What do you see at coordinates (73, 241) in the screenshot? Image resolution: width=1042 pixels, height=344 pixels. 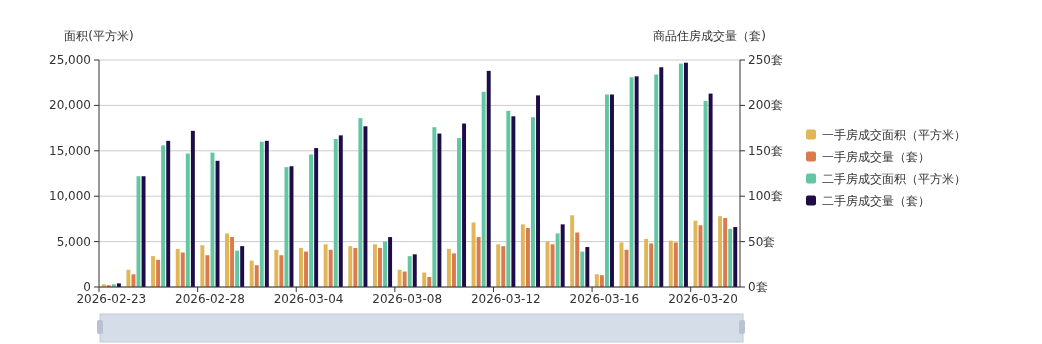 I see `y-tick-label: 5,000` at bounding box center [73, 241].